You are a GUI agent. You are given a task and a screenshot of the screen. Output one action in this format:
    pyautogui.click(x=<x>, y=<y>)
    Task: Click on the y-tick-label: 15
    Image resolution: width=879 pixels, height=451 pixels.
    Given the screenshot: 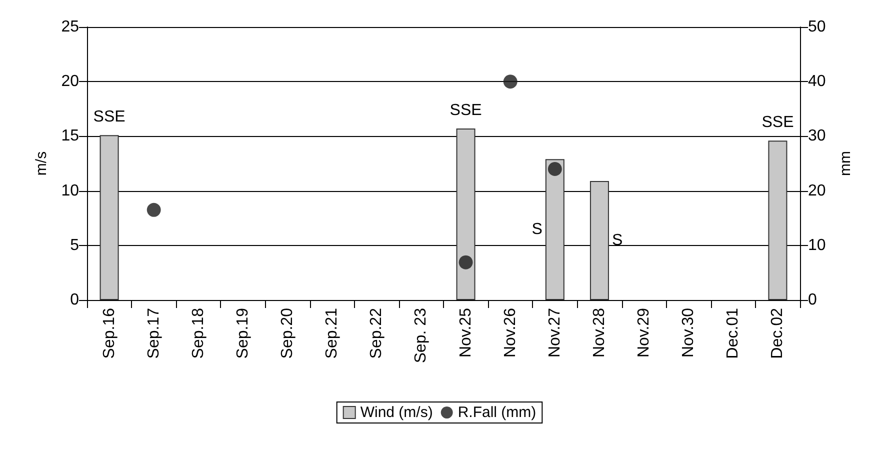 What is the action you would take?
    pyautogui.click(x=70, y=136)
    